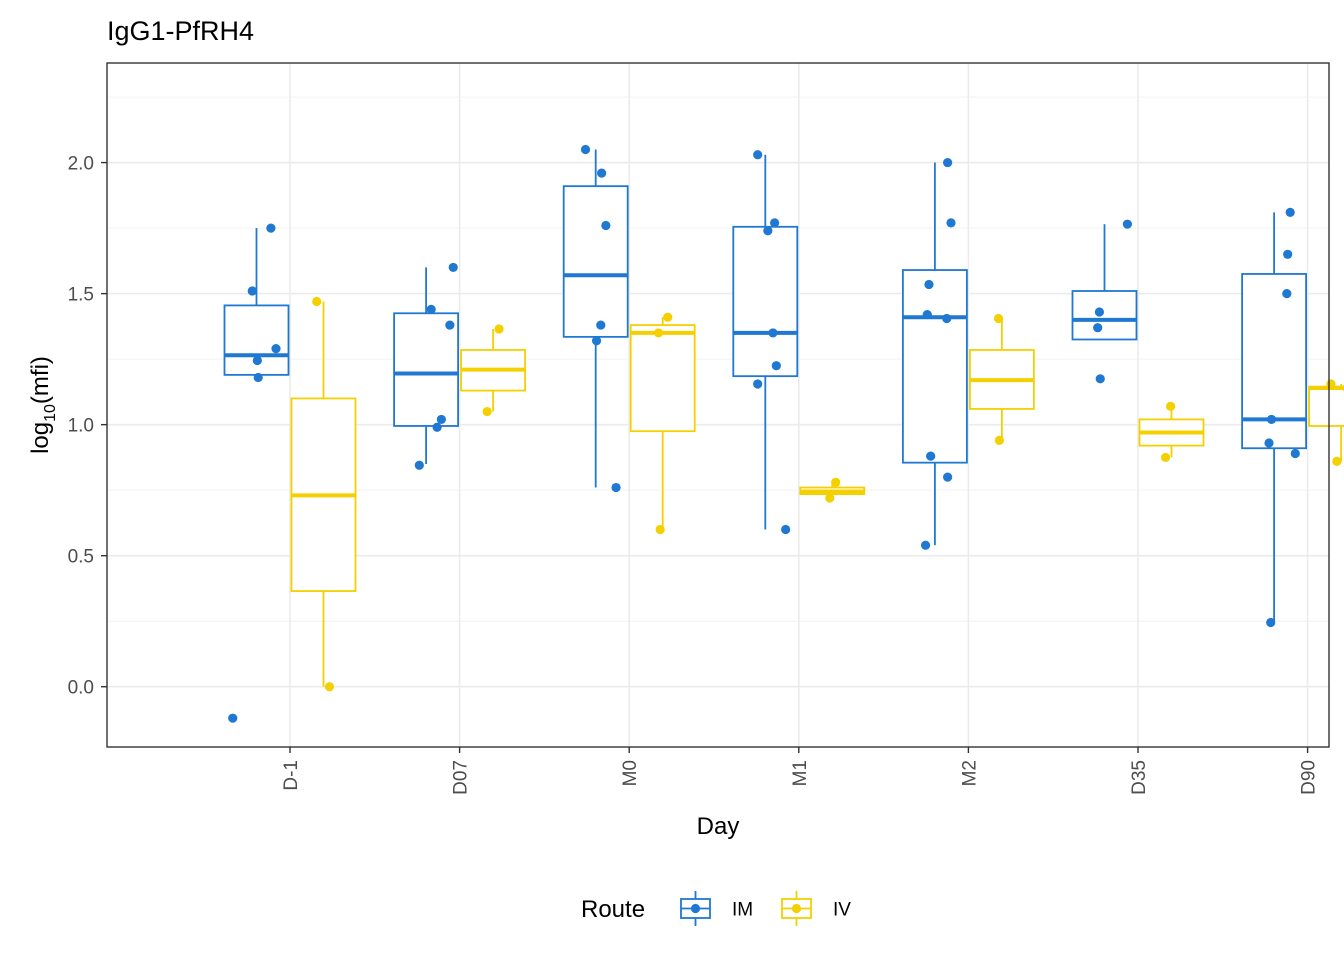 The image size is (1344, 960). I want to click on box-IM-D07, so click(426, 365).